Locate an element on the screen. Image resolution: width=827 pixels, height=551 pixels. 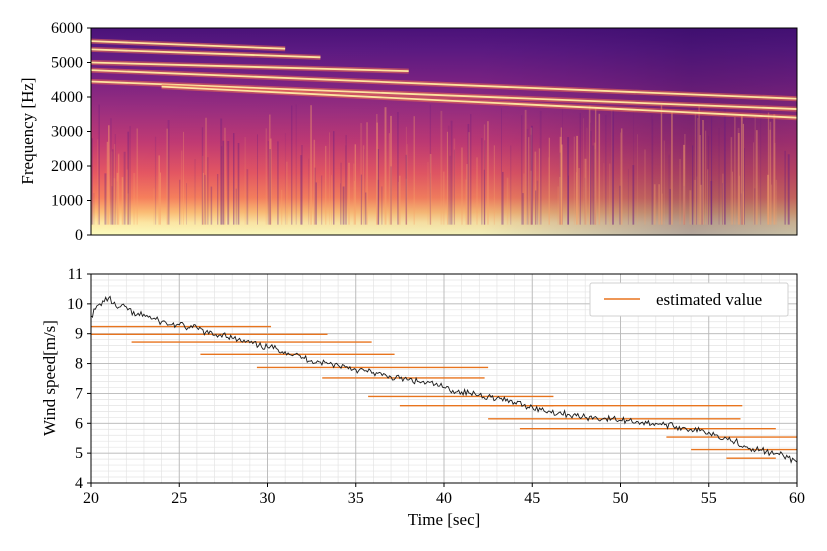
legend-label-estimated-value: estimated value is located at coordinates (709, 299).